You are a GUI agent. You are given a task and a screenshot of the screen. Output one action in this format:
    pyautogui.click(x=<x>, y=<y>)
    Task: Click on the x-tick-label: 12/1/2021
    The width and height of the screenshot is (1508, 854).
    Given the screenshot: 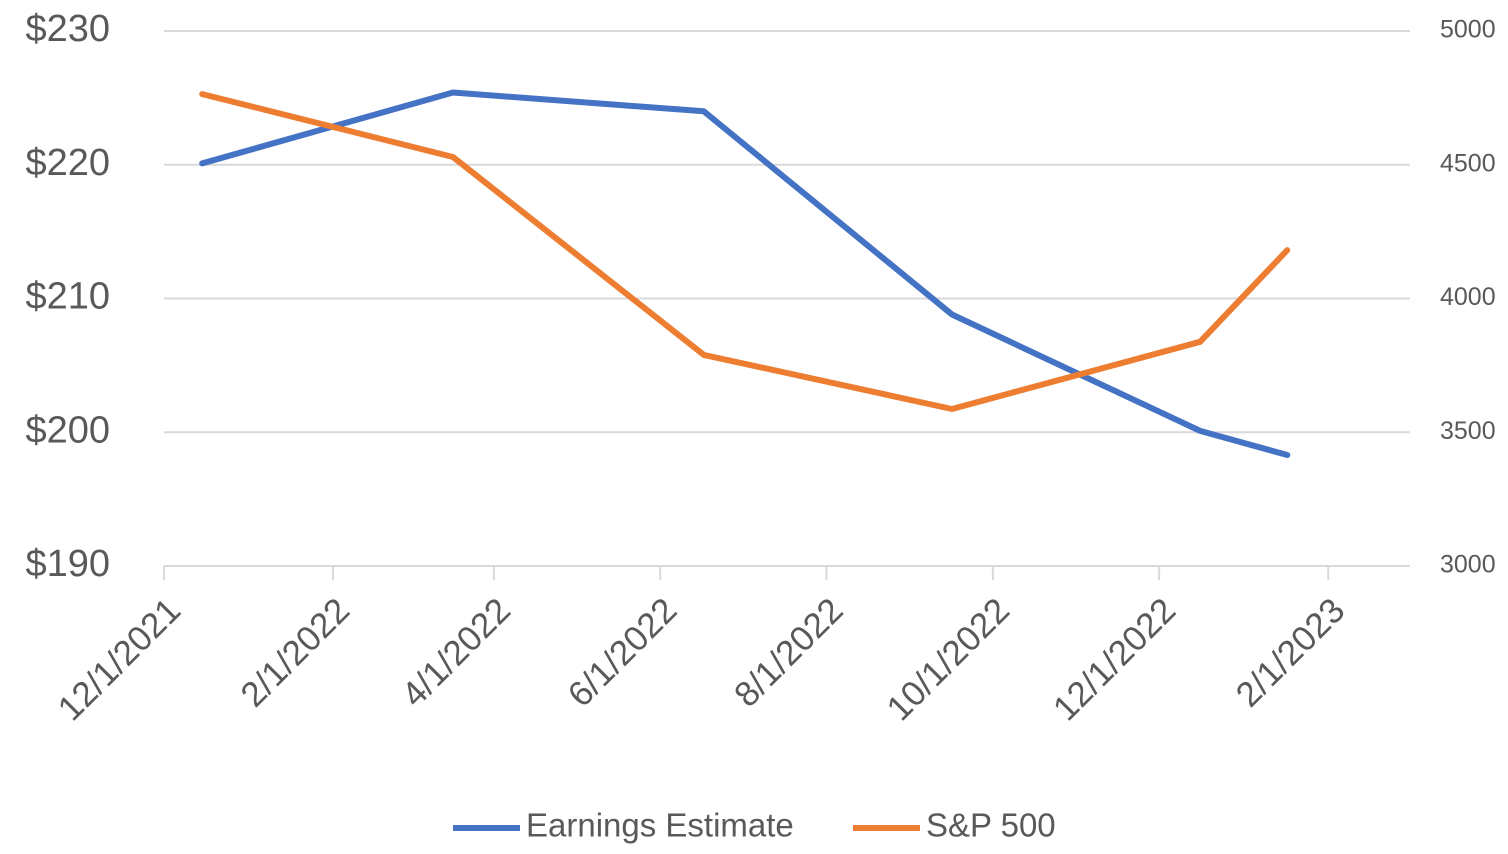 What is the action you would take?
    pyautogui.click(x=120, y=660)
    